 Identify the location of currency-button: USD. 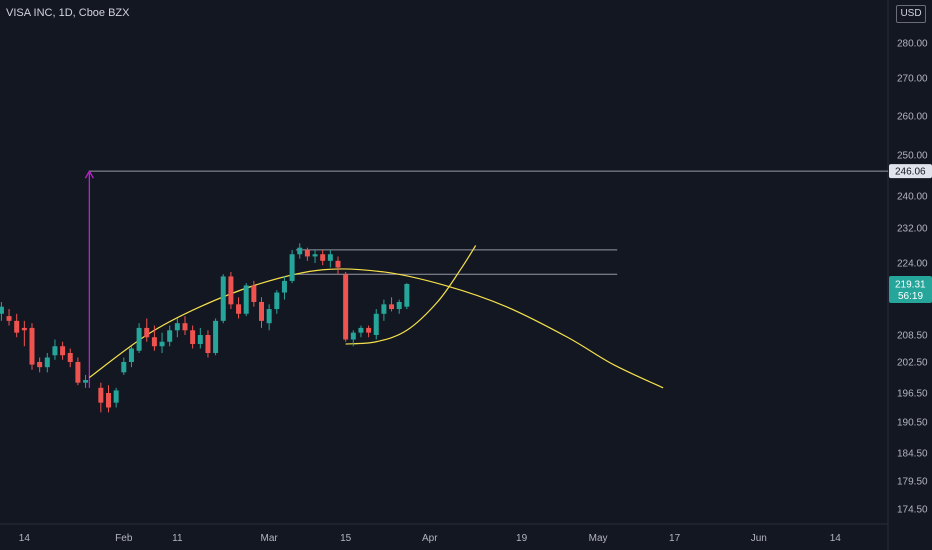
(911, 14).